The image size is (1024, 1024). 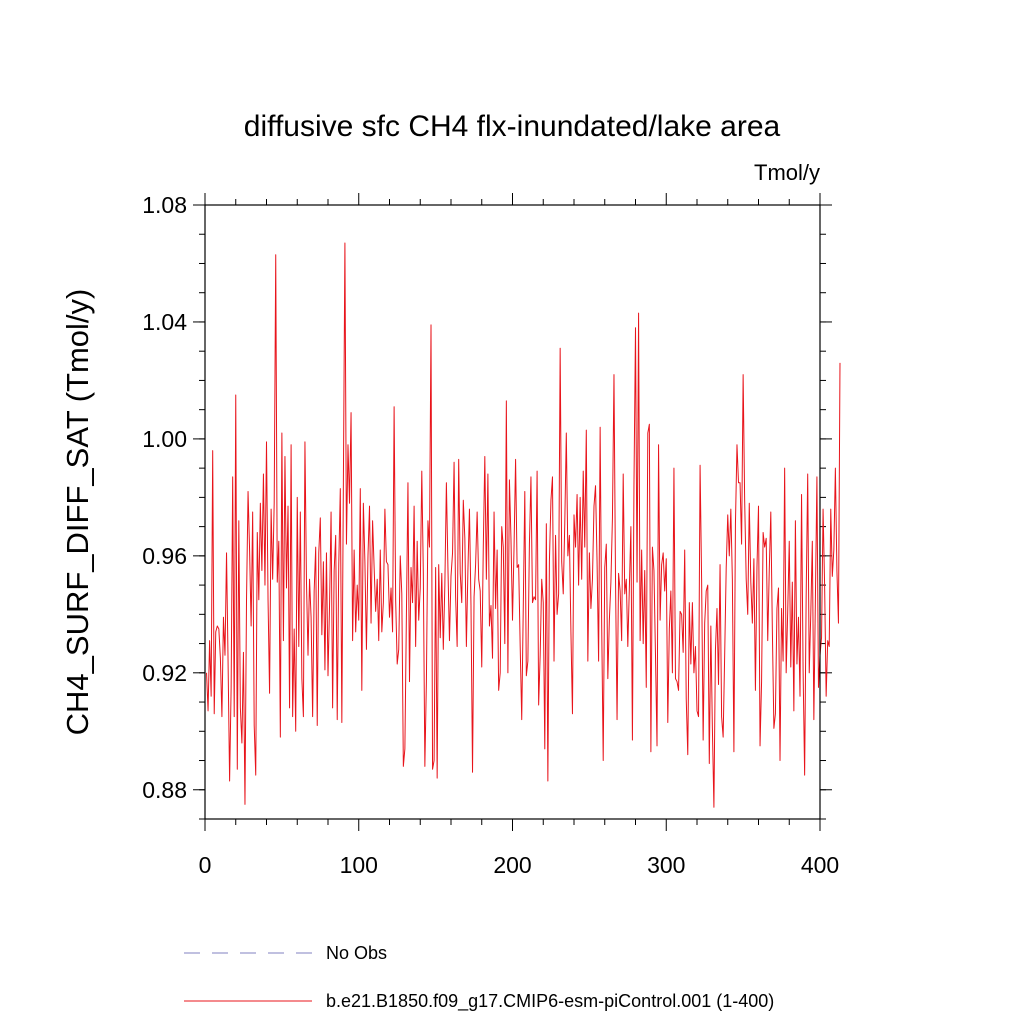 I want to click on y-tick-label: 0.88, so click(x=164, y=790).